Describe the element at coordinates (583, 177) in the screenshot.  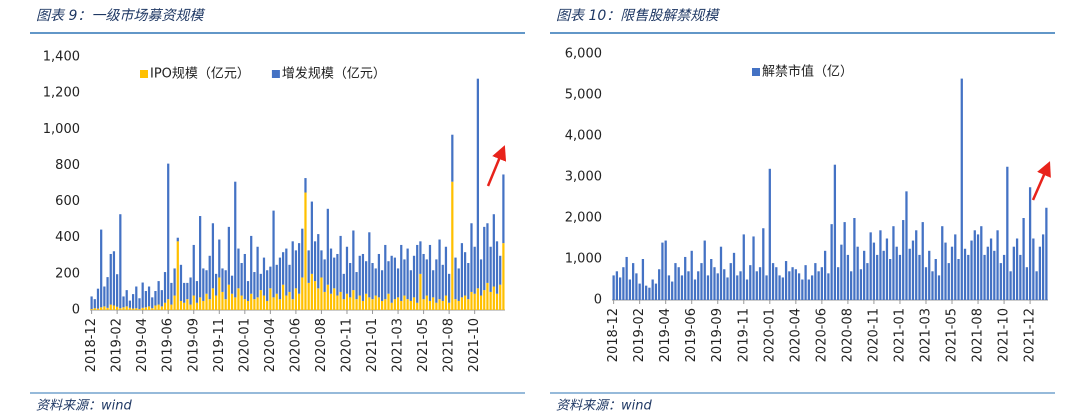
I see `y-tick-label: 3,000` at that location.